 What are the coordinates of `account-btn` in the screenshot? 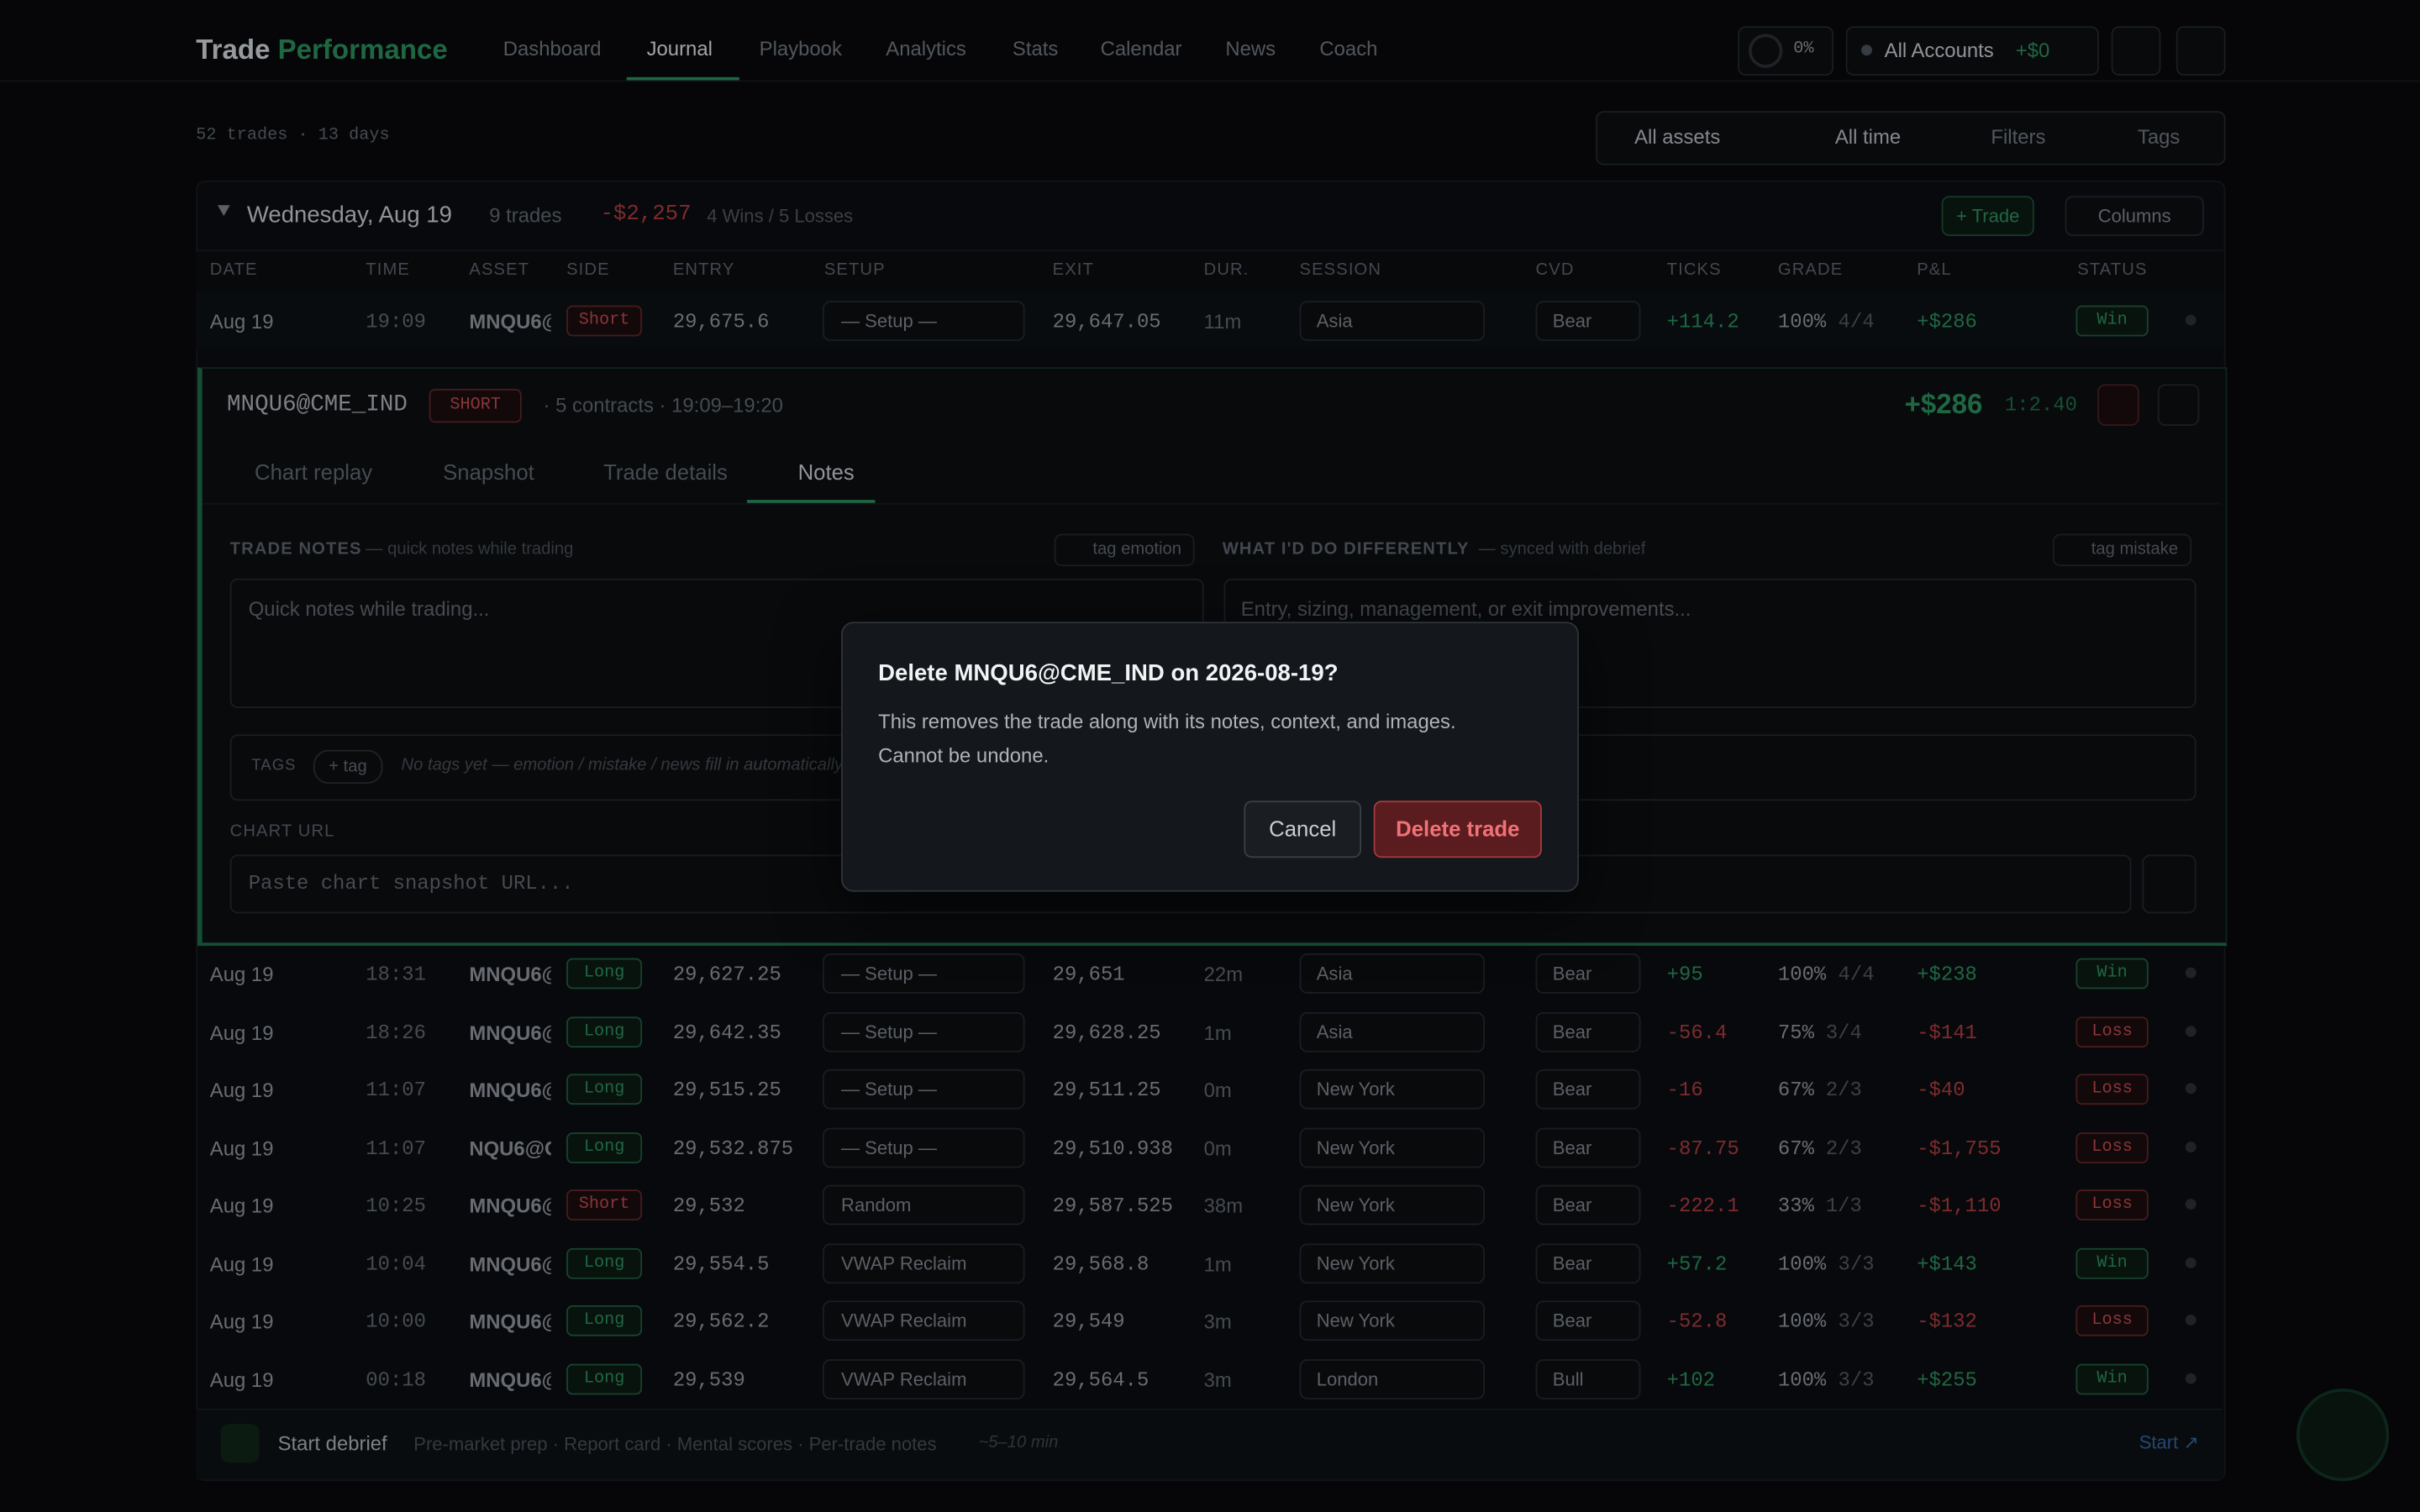 It's located at (1972, 51).